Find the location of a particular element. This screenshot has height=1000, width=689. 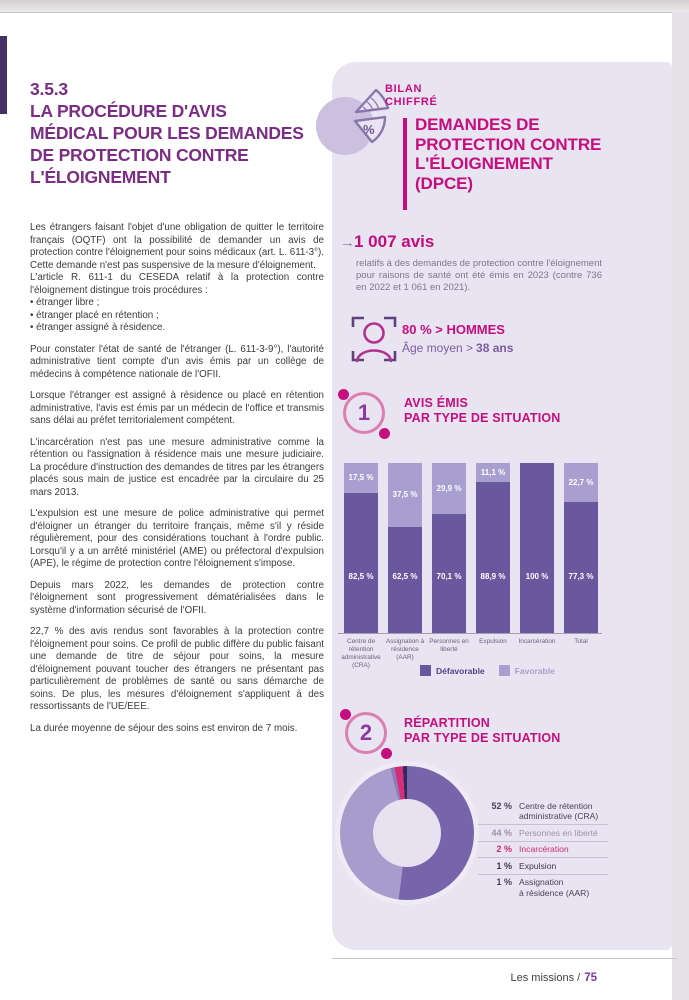

defavorable-value-label: 88,9 % is located at coordinates (493, 576).